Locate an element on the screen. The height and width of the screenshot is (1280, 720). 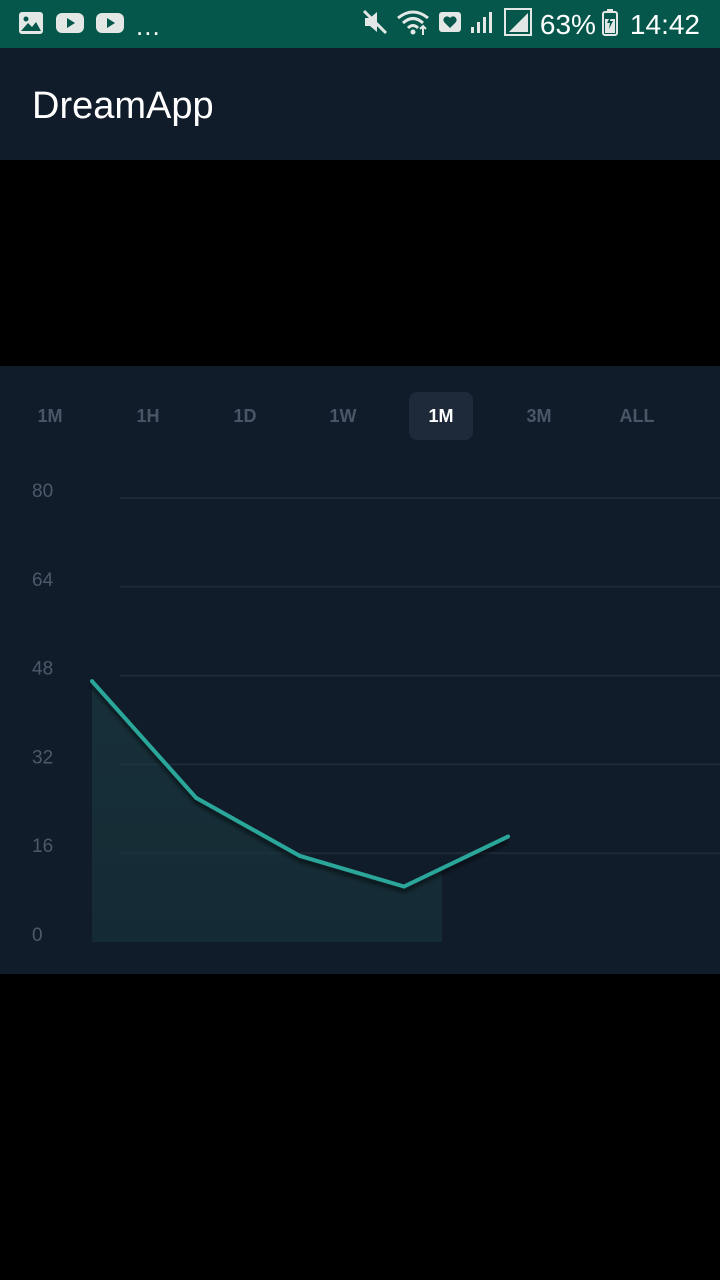
image-icon is located at coordinates (31, 25).